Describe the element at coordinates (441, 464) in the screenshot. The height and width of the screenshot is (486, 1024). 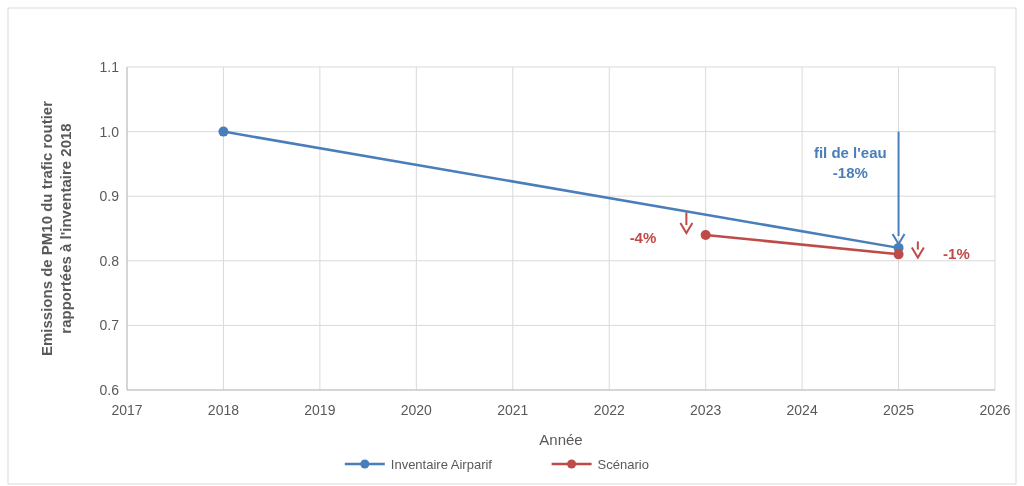
I see `legend-label: Inventaire Airparif` at that location.